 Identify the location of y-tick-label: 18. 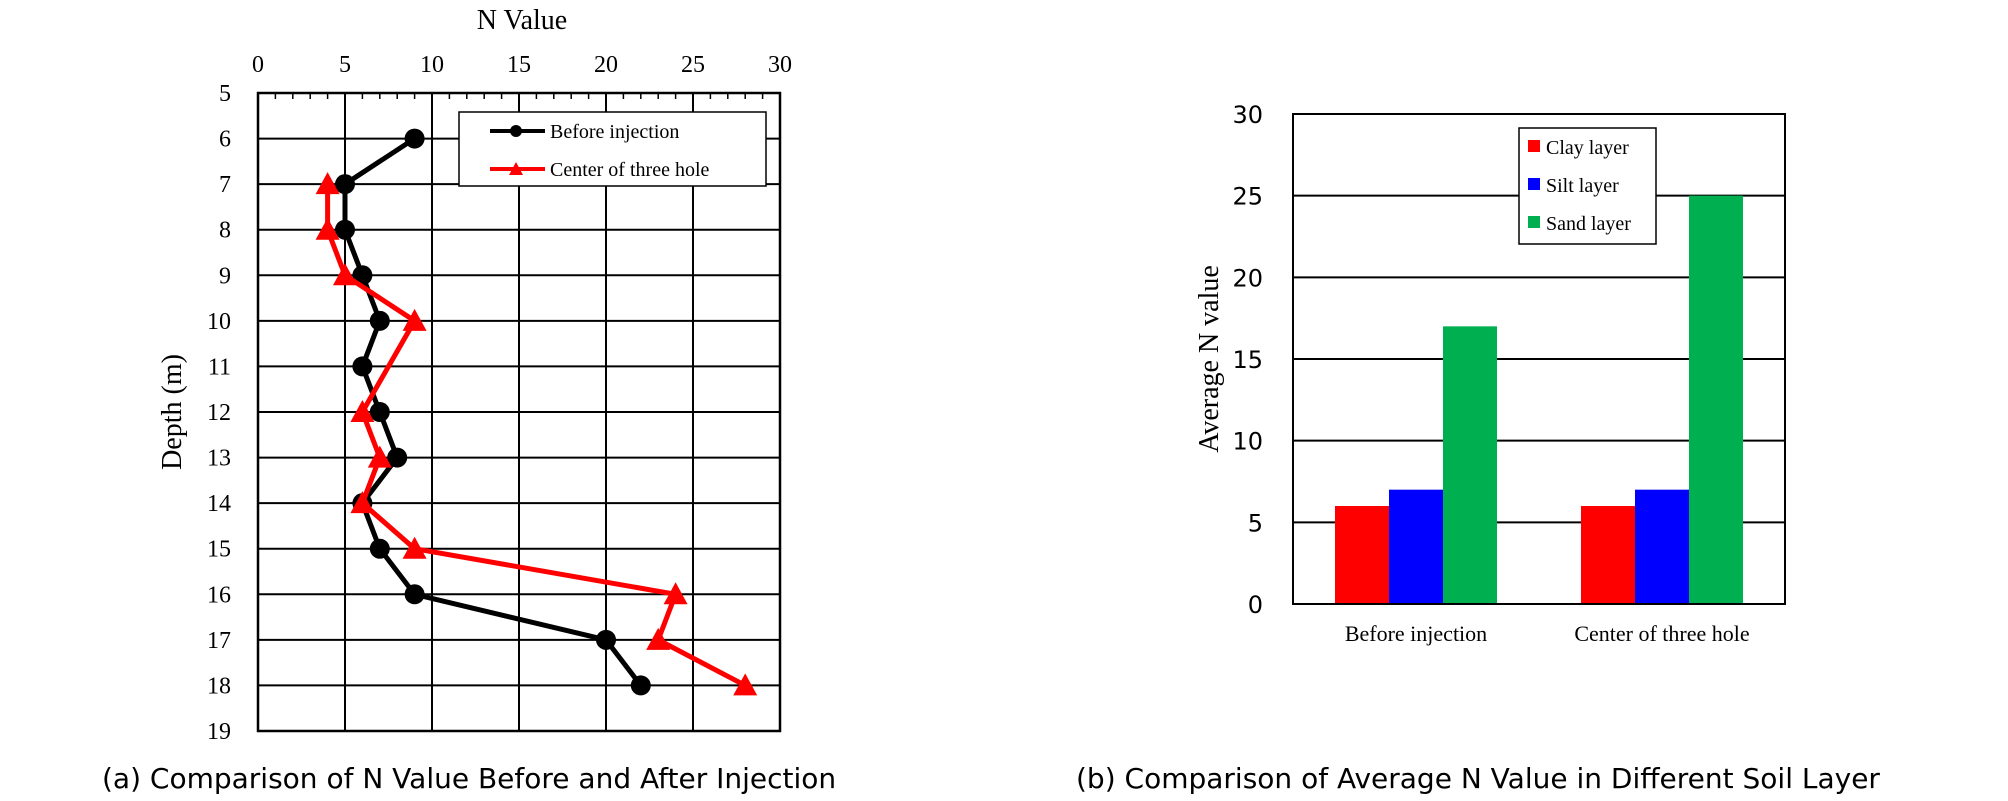
(219, 686).